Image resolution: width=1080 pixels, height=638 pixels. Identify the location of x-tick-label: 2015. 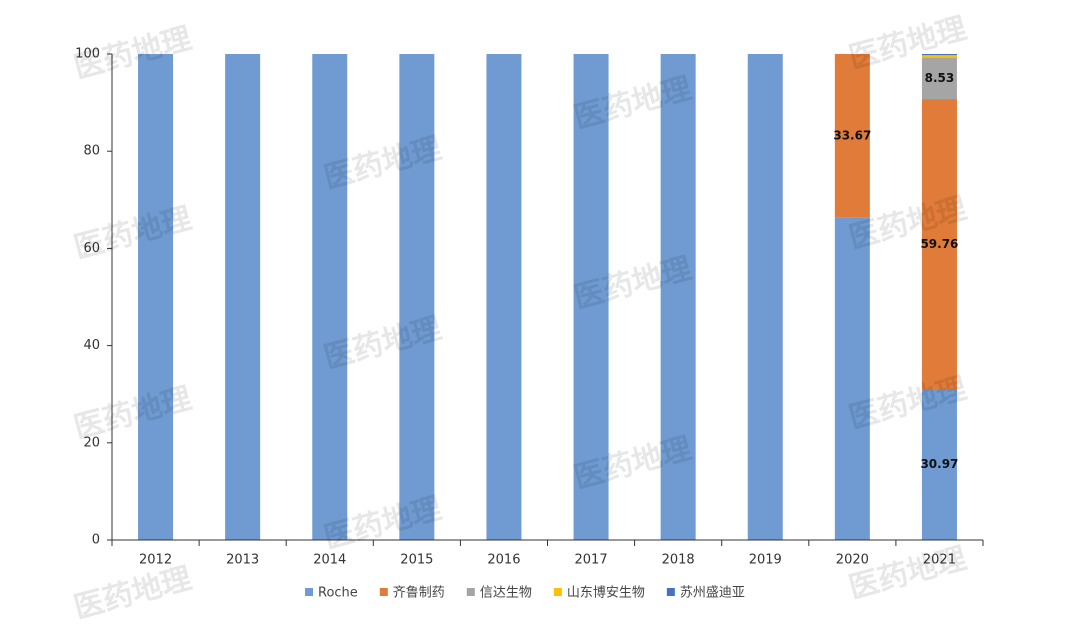
(416, 560).